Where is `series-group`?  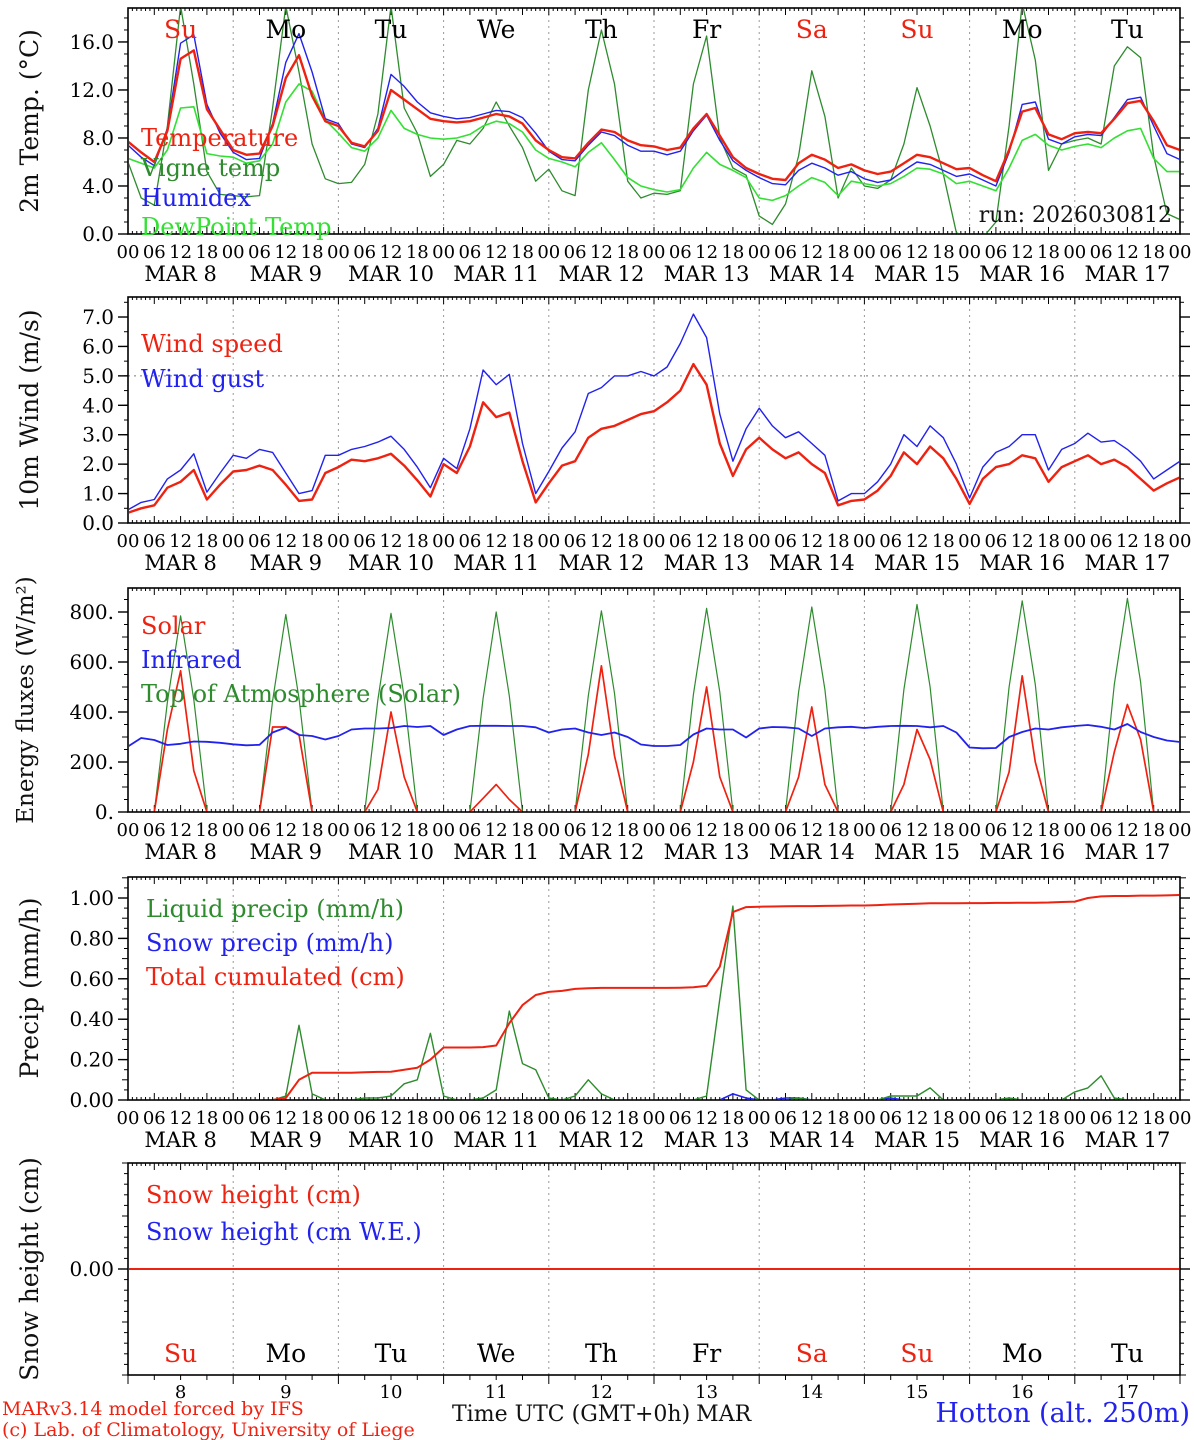 series-group is located at coordinates (654, 413).